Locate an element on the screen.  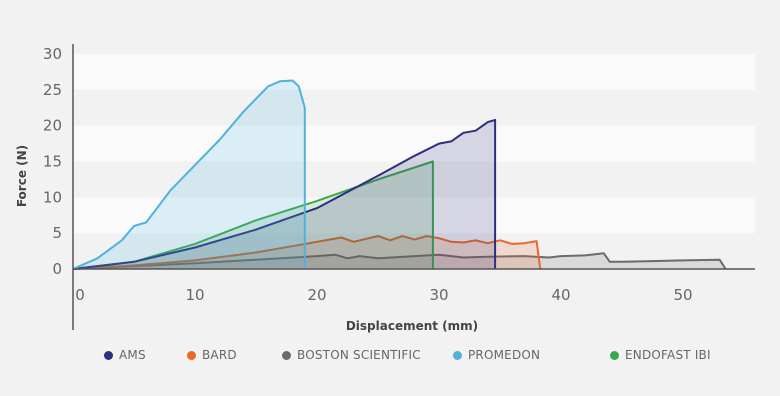
legend-swatch-endofast-ibi is located at coordinates (614, 355).